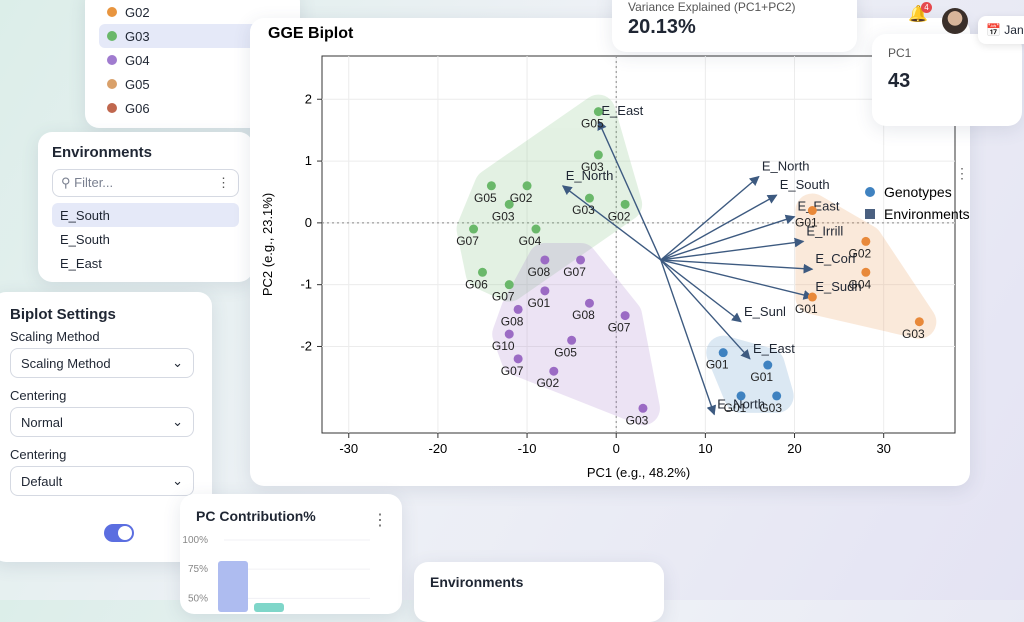 This screenshot has height=622, width=1024. What do you see at coordinates (81, 263) in the screenshot?
I see `environment-item: E_East` at bounding box center [81, 263].